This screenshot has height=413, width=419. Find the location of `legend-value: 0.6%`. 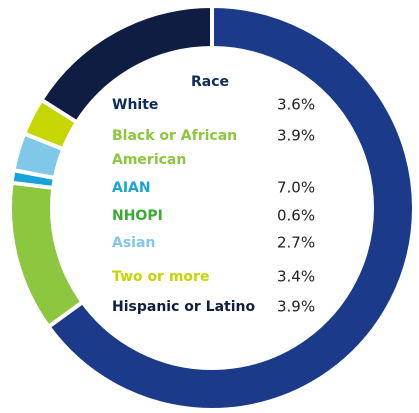

legend-value: 0.6% is located at coordinates (296, 216).